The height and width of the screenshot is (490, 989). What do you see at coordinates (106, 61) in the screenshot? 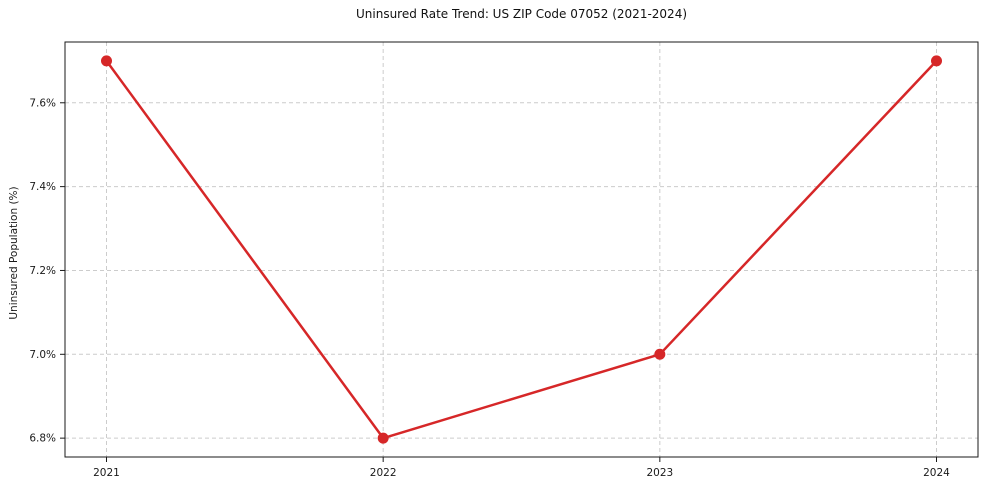
I see `data-point-2021` at bounding box center [106, 61].